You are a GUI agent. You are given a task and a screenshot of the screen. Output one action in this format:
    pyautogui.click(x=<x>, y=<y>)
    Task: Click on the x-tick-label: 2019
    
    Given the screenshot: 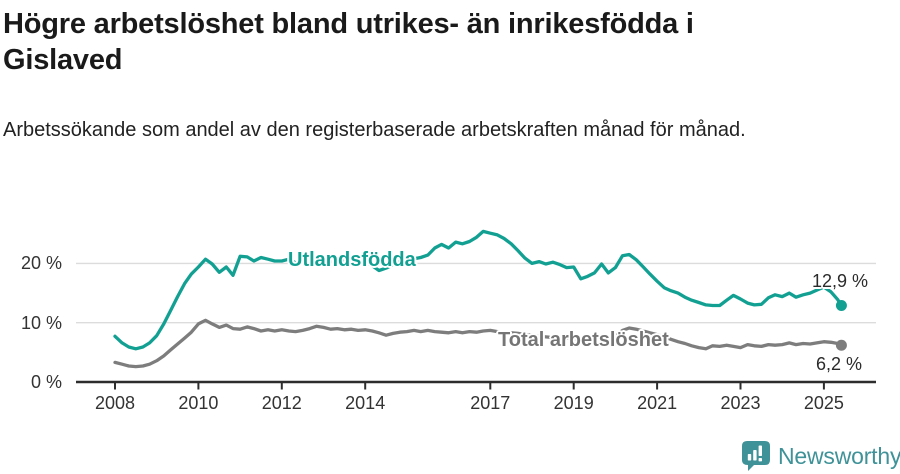 What is the action you would take?
    pyautogui.click(x=573, y=403)
    